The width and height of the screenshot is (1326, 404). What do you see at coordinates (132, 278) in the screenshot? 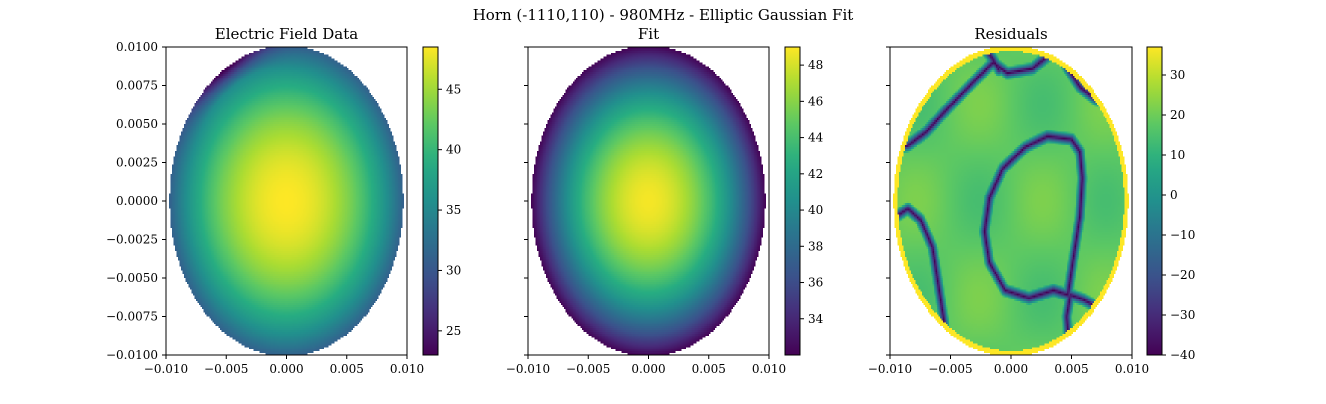
I see `y-tick-label: −0.0050` at bounding box center [132, 278].